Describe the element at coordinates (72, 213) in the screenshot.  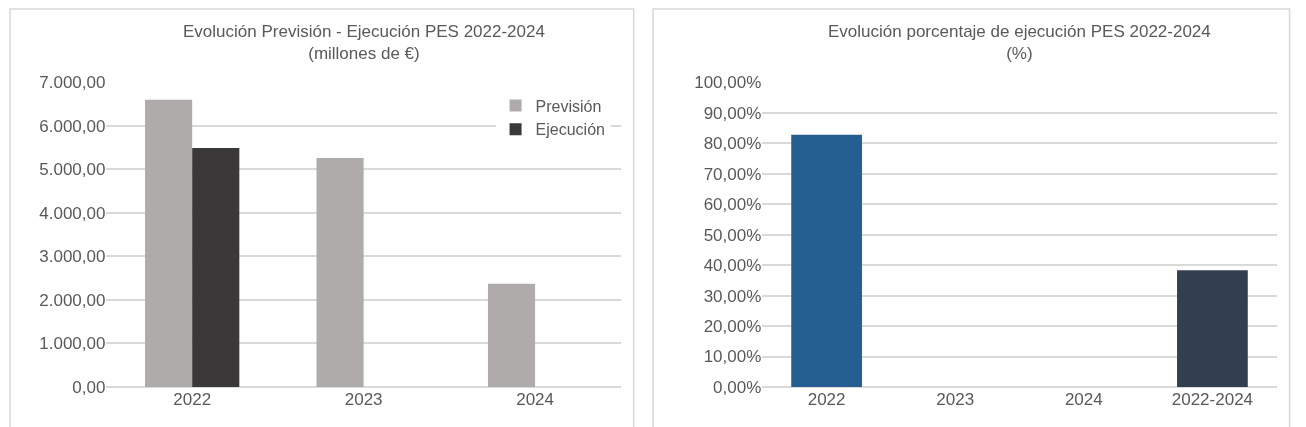
I see `y-tick-label: 4.000,00` at that location.